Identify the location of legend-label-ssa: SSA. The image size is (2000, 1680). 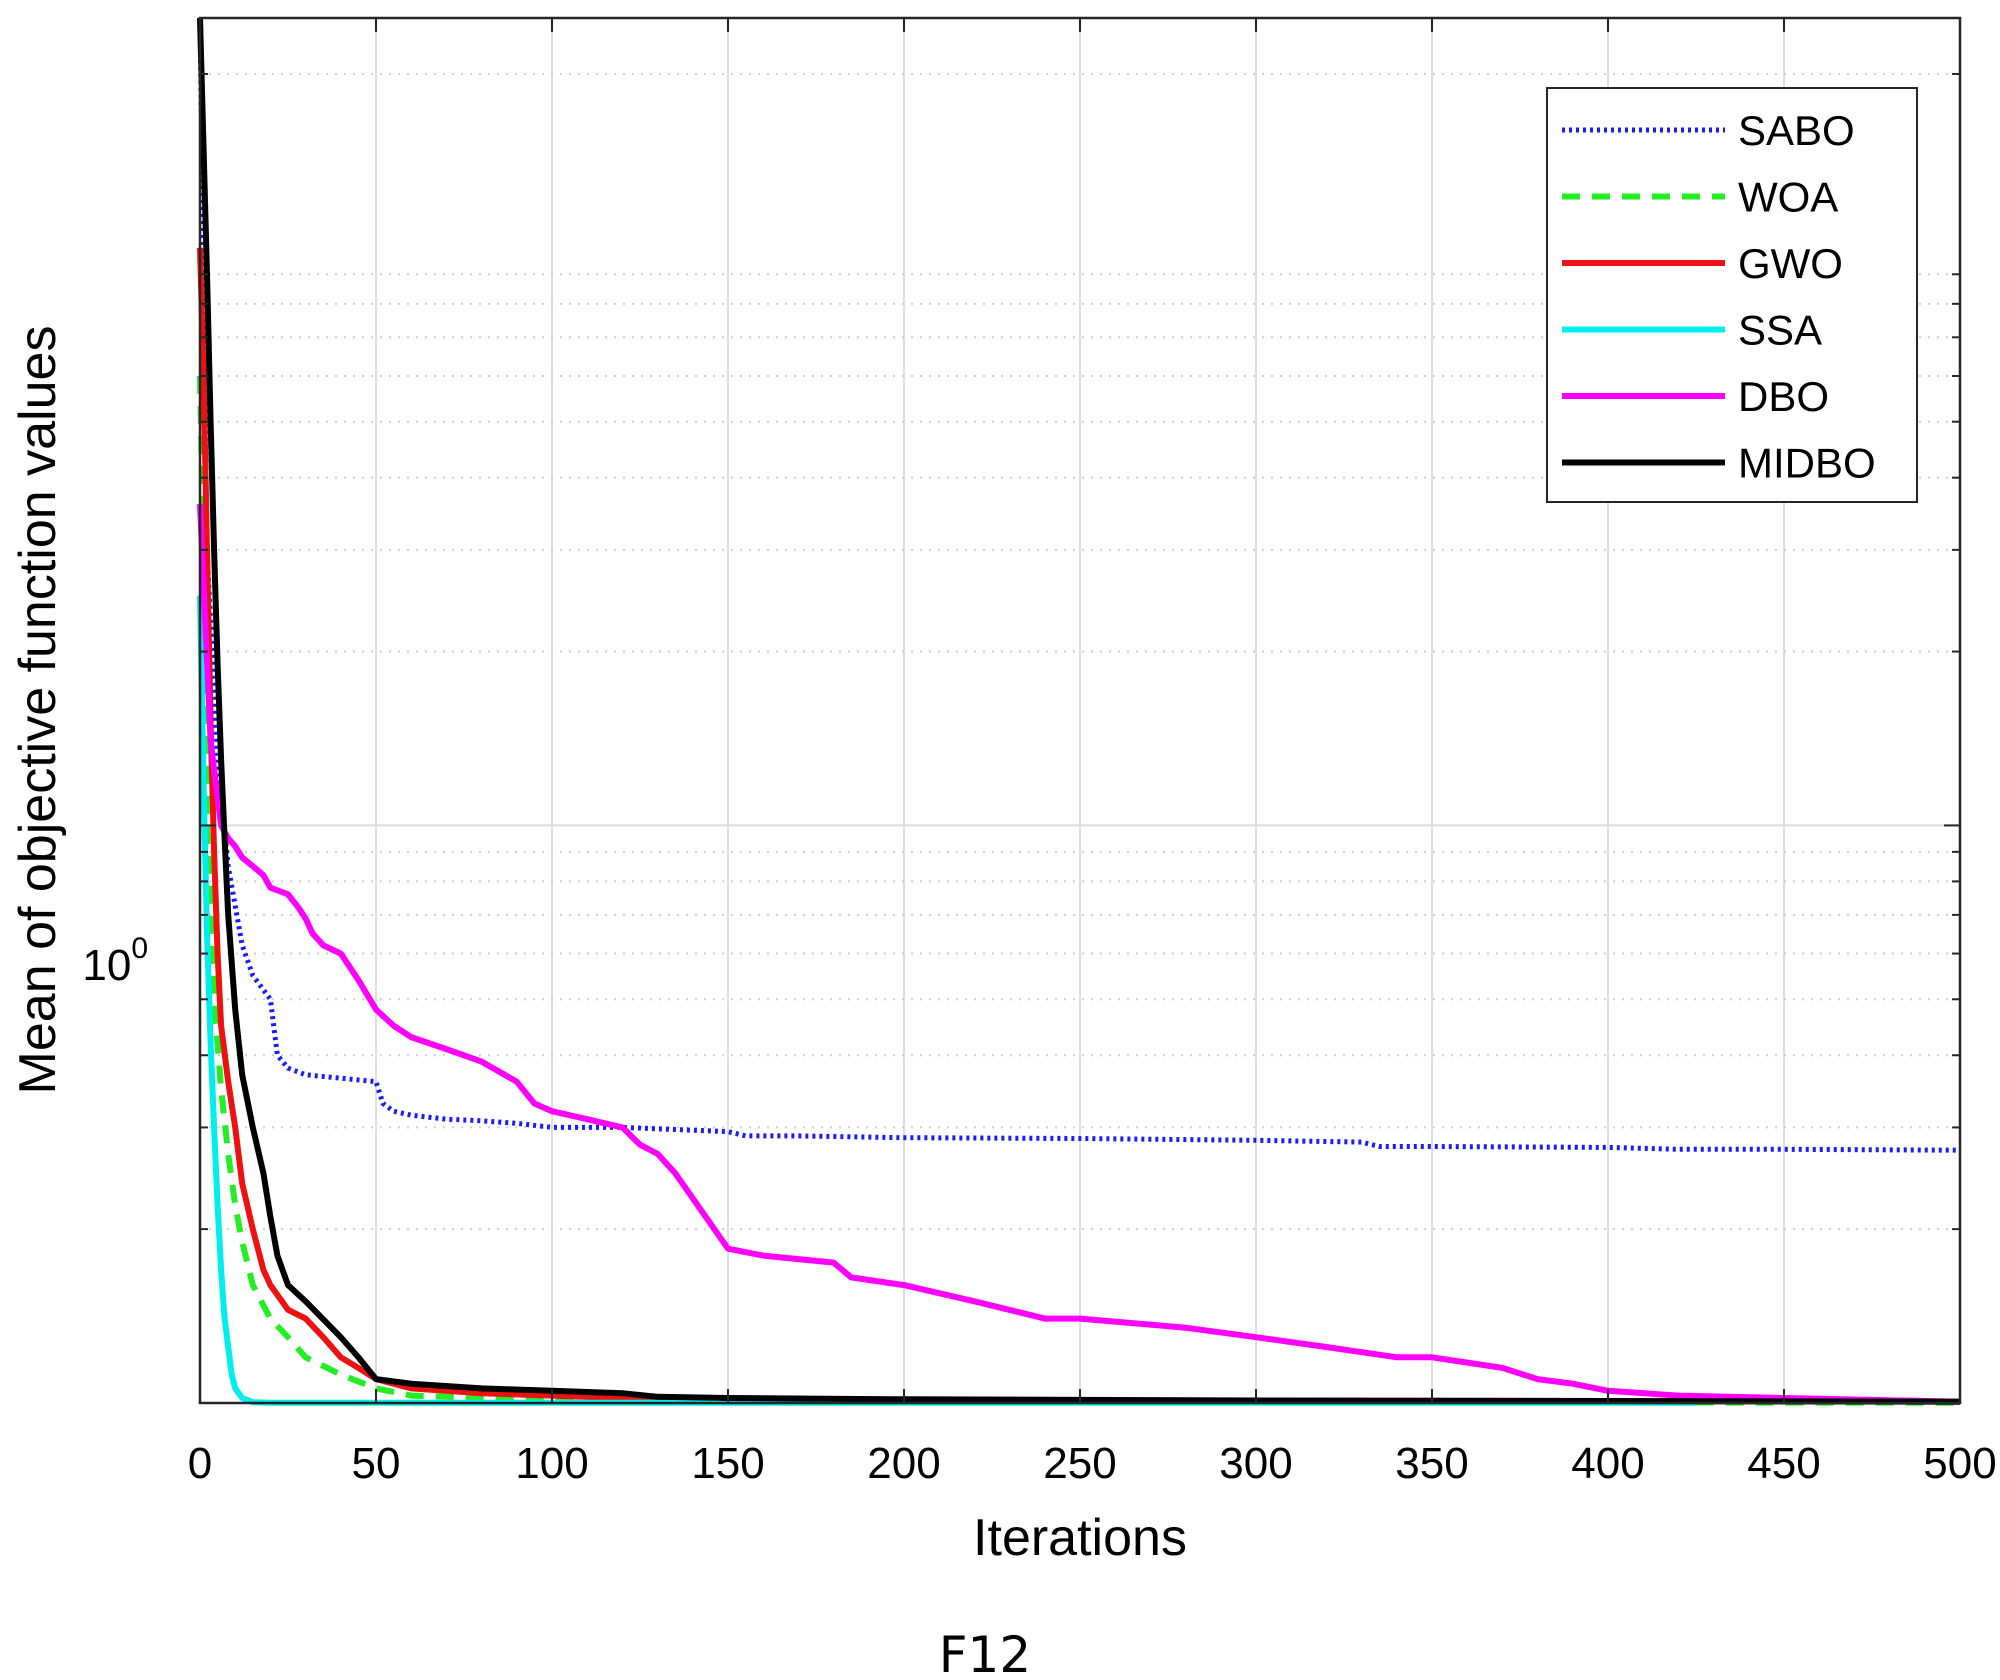
(1780, 330).